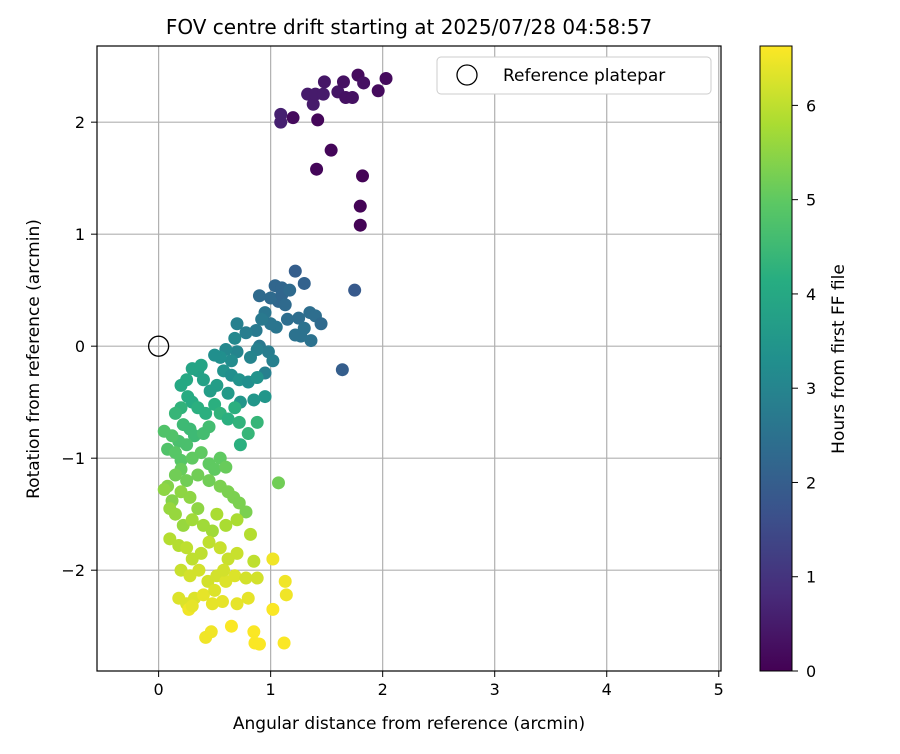 The height and width of the screenshot is (754, 900). Describe the element at coordinates (811, 388) in the screenshot. I see `colorbar-tick-label: 3` at that location.